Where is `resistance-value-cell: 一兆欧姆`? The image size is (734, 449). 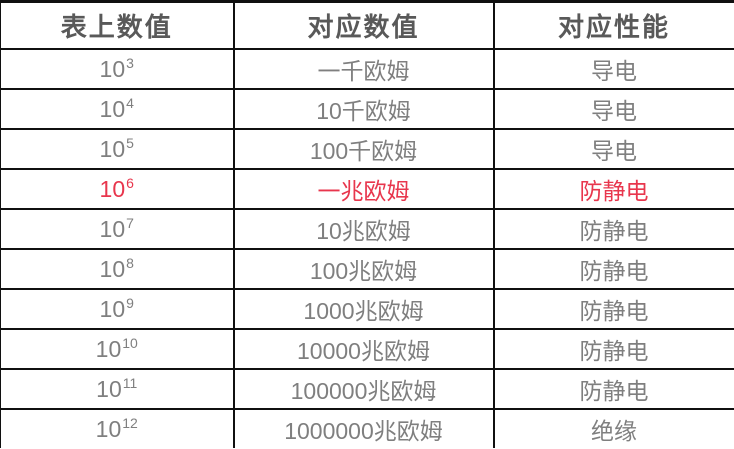
resistance-value-cell: 一兆欧姆 is located at coordinates (364, 189).